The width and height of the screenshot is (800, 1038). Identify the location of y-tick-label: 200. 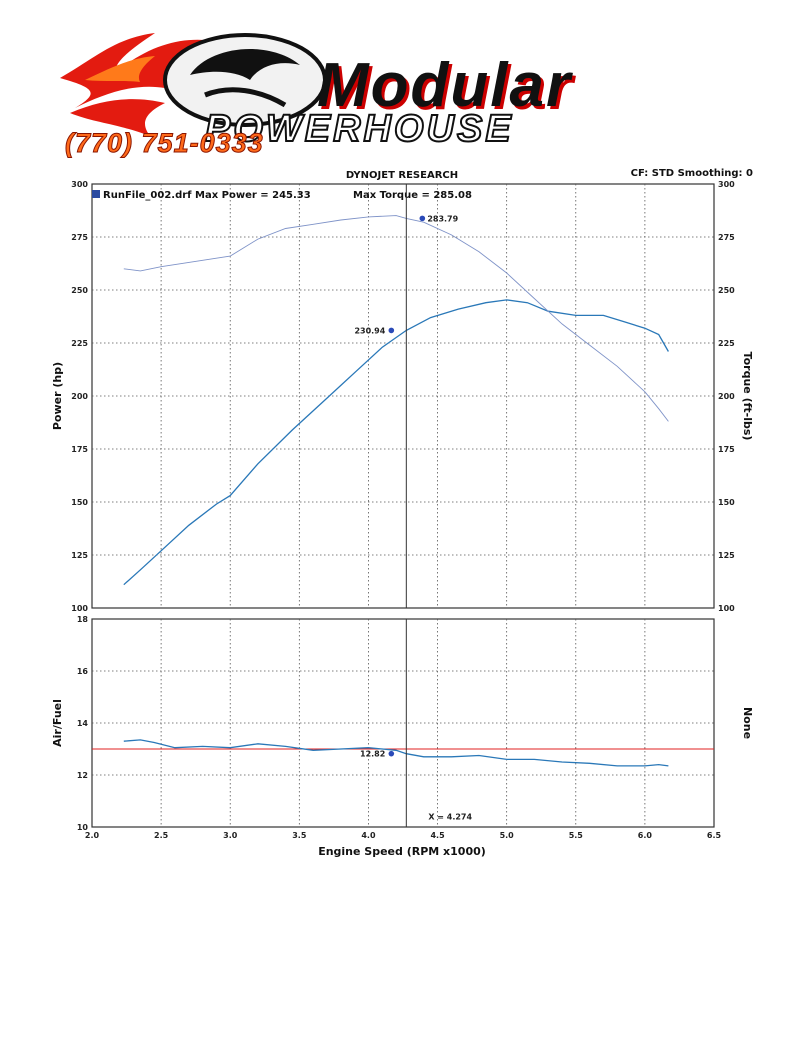
(79, 396).